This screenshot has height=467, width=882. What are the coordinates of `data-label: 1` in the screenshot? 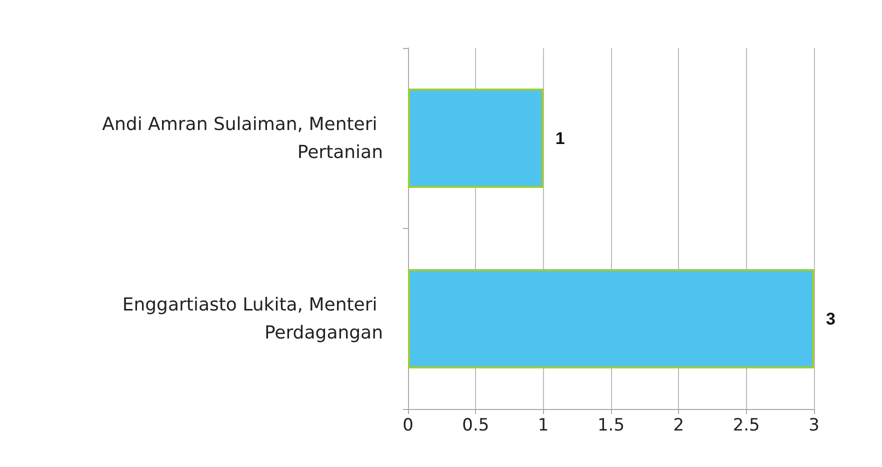 It's located at (560, 138).